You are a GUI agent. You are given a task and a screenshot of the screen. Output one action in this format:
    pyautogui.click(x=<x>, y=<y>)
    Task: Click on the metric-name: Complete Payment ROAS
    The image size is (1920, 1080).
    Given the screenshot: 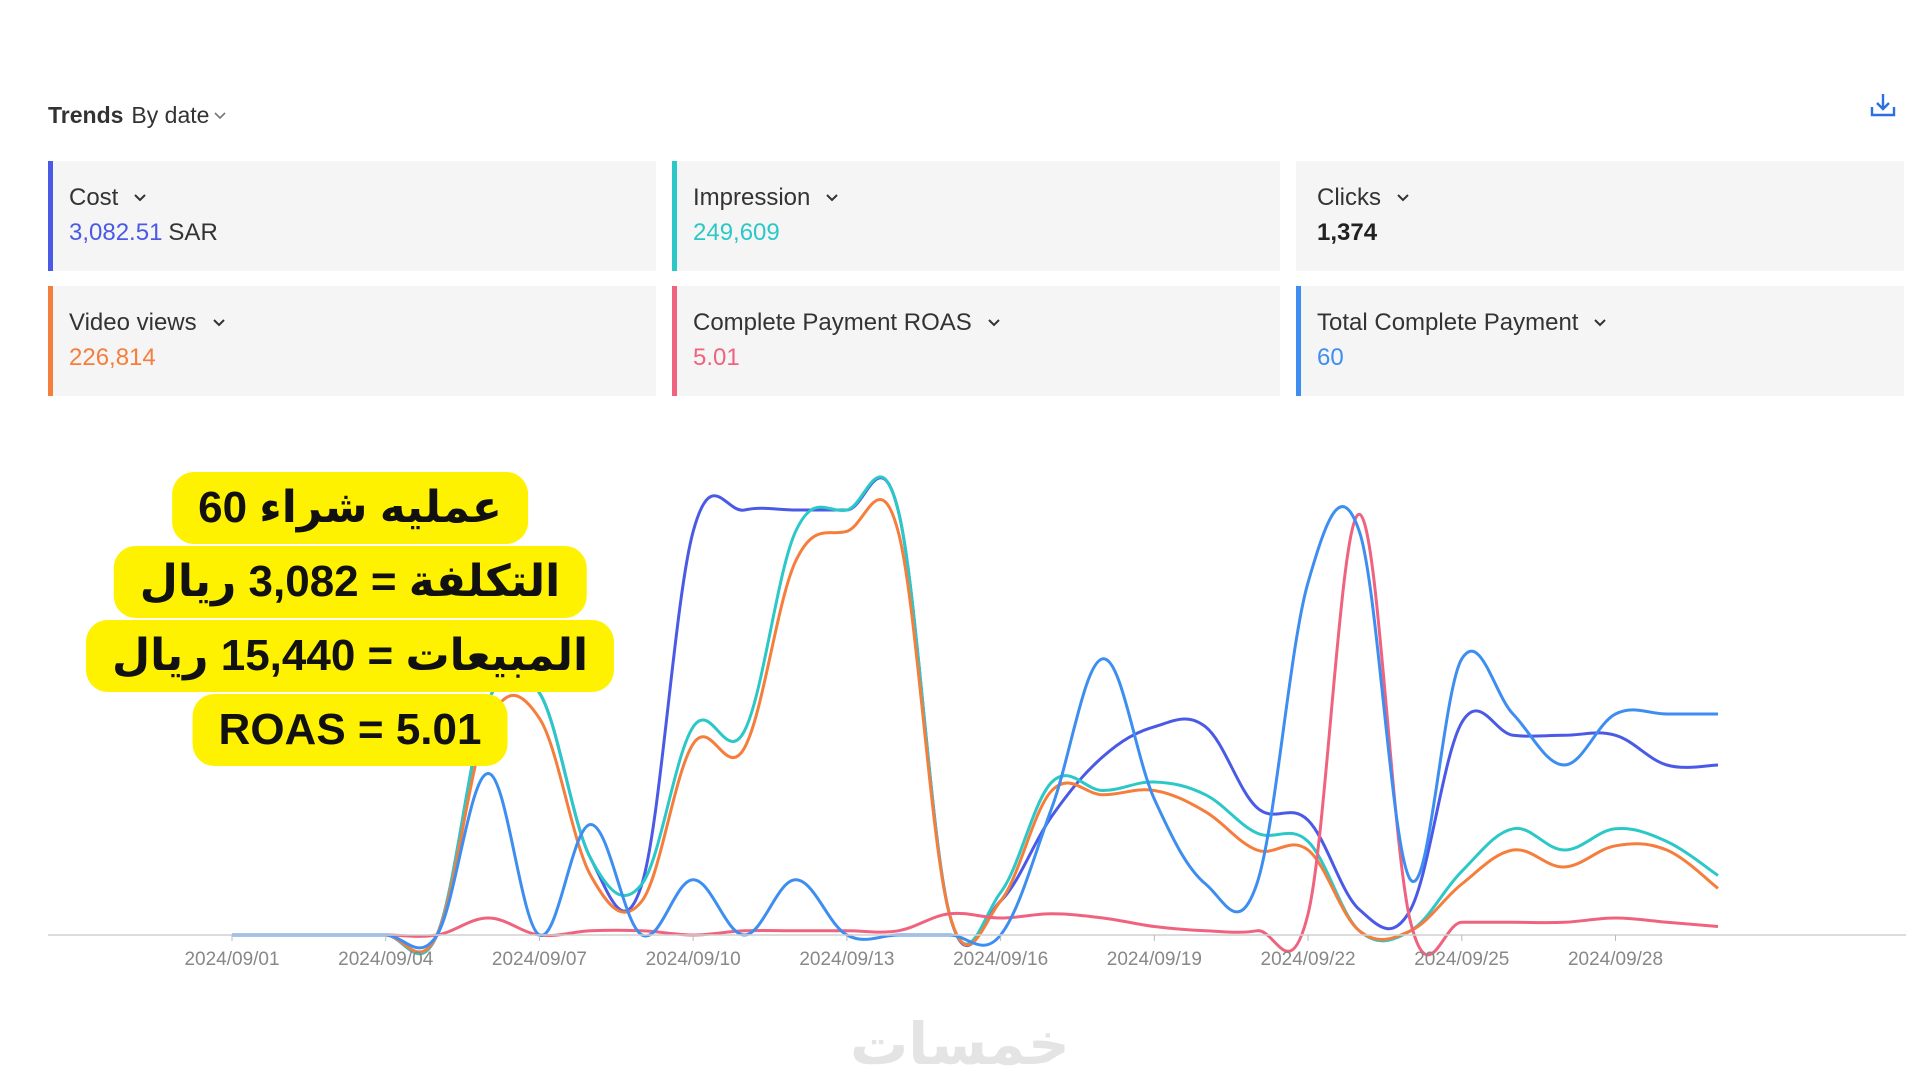 What is the action you would take?
    pyautogui.click(x=832, y=322)
    